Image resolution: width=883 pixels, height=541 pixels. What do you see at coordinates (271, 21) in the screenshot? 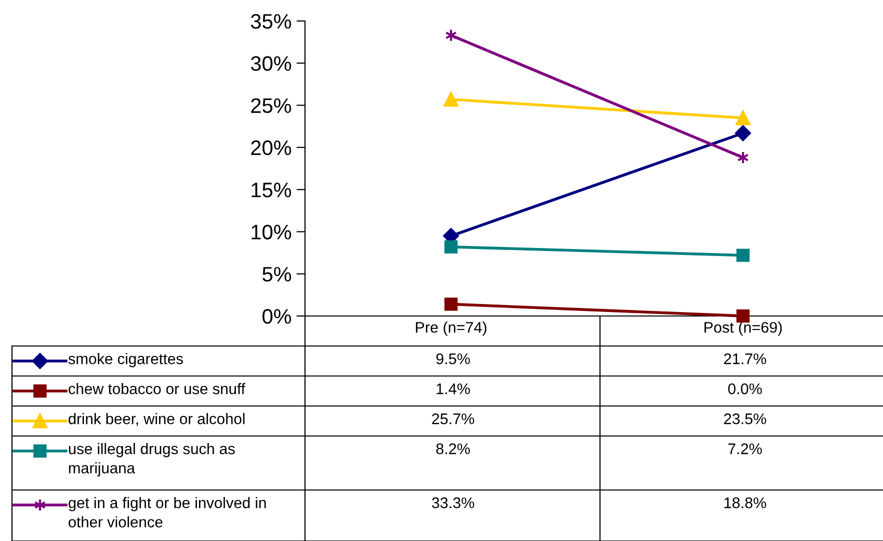
I see `y-tick-label: 35%` at bounding box center [271, 21].